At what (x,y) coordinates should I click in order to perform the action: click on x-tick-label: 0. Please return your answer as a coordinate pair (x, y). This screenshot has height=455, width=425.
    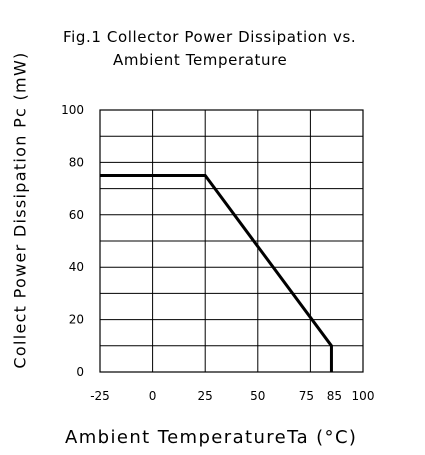
    Looking at the image, I should click on (153, 396).